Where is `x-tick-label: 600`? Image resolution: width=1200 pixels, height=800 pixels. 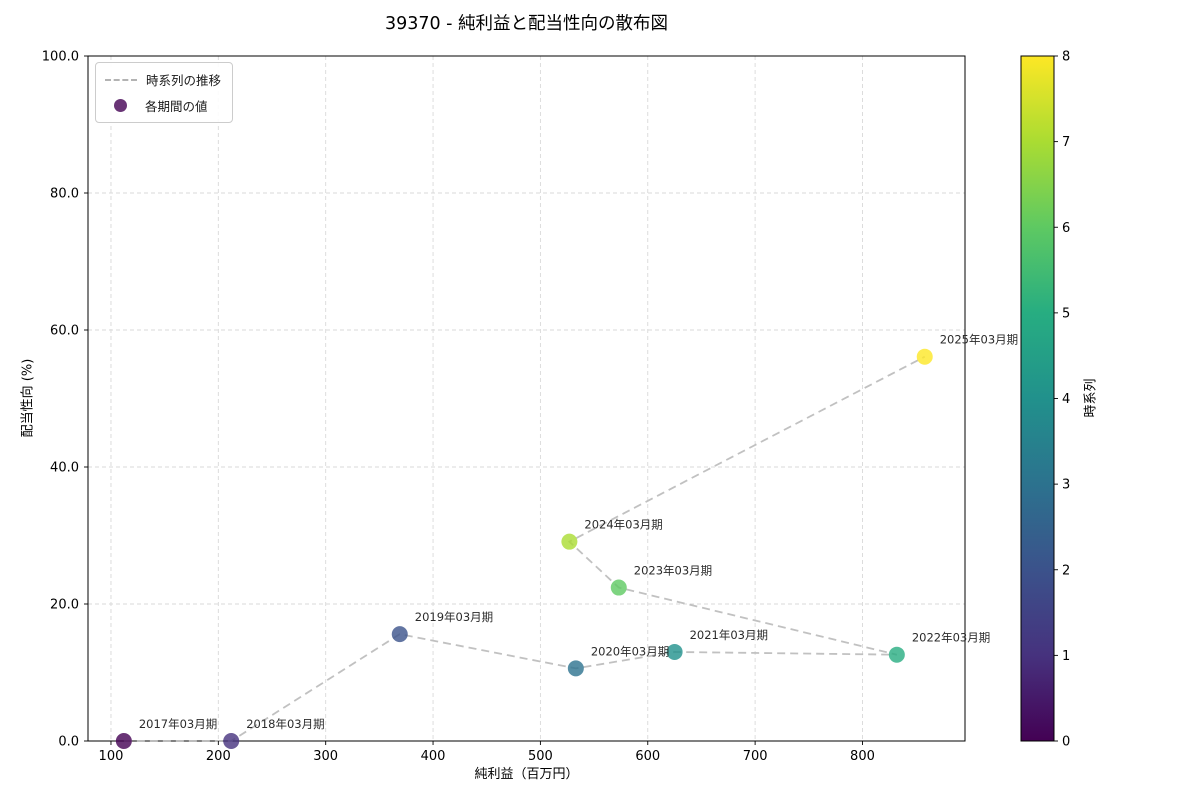
x-tick-label: 600 is located at coordinates (647, 756).